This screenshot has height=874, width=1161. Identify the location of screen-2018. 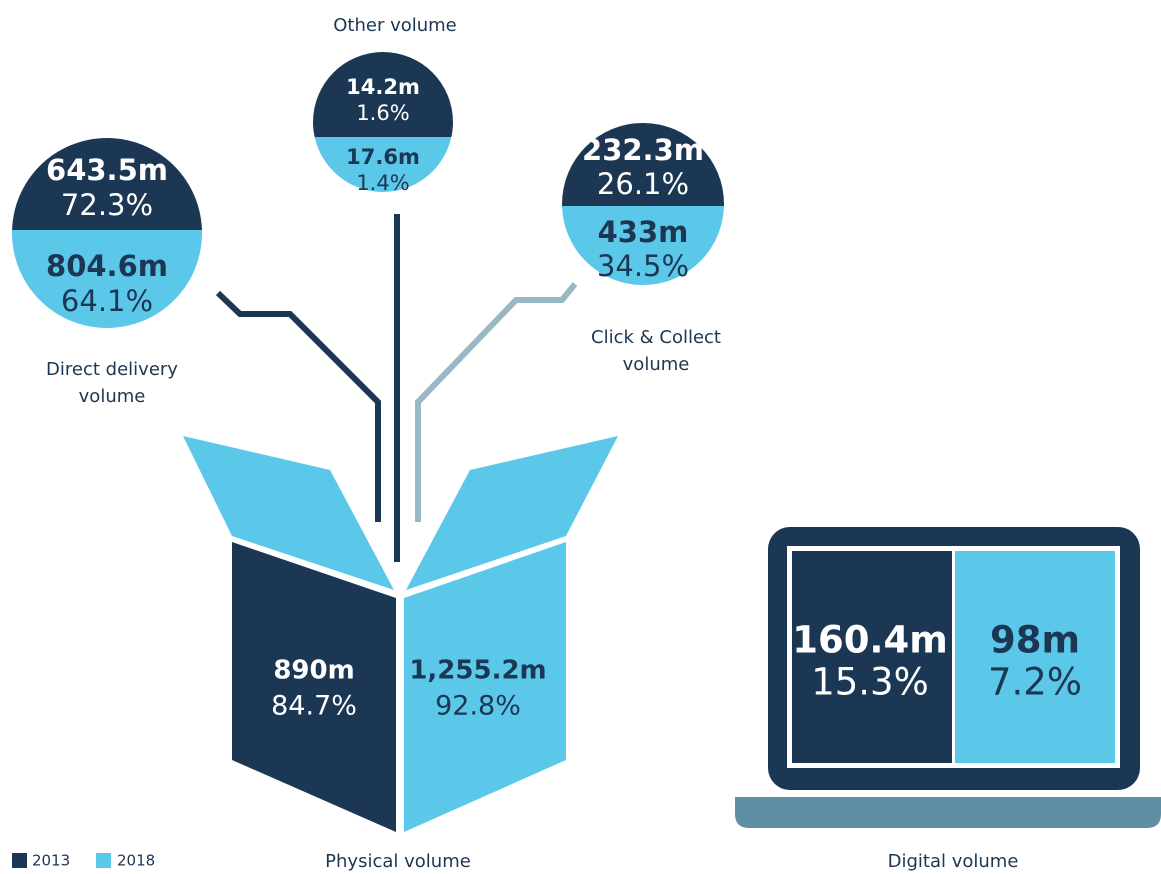
(1035, 657).